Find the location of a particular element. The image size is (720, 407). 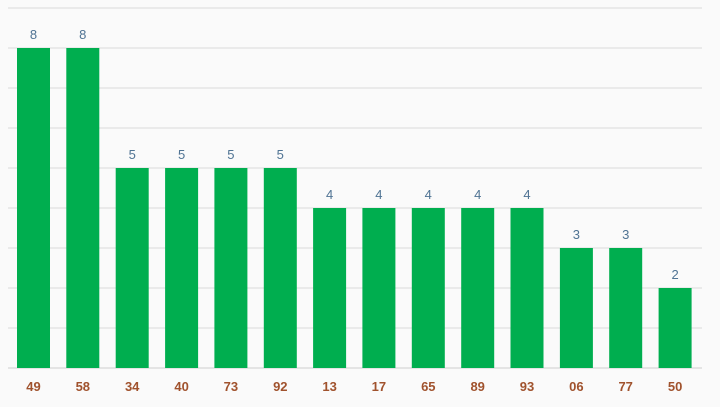

value-label-92: 5 is located at coordinates (280, 154).